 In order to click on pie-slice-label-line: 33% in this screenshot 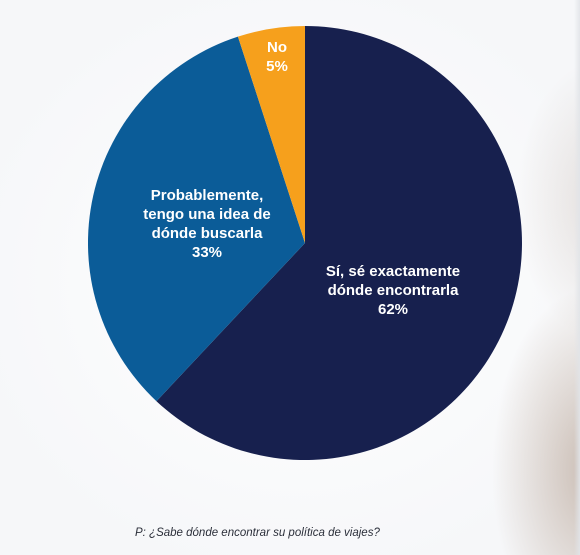, I will do `click(207, 252)`.